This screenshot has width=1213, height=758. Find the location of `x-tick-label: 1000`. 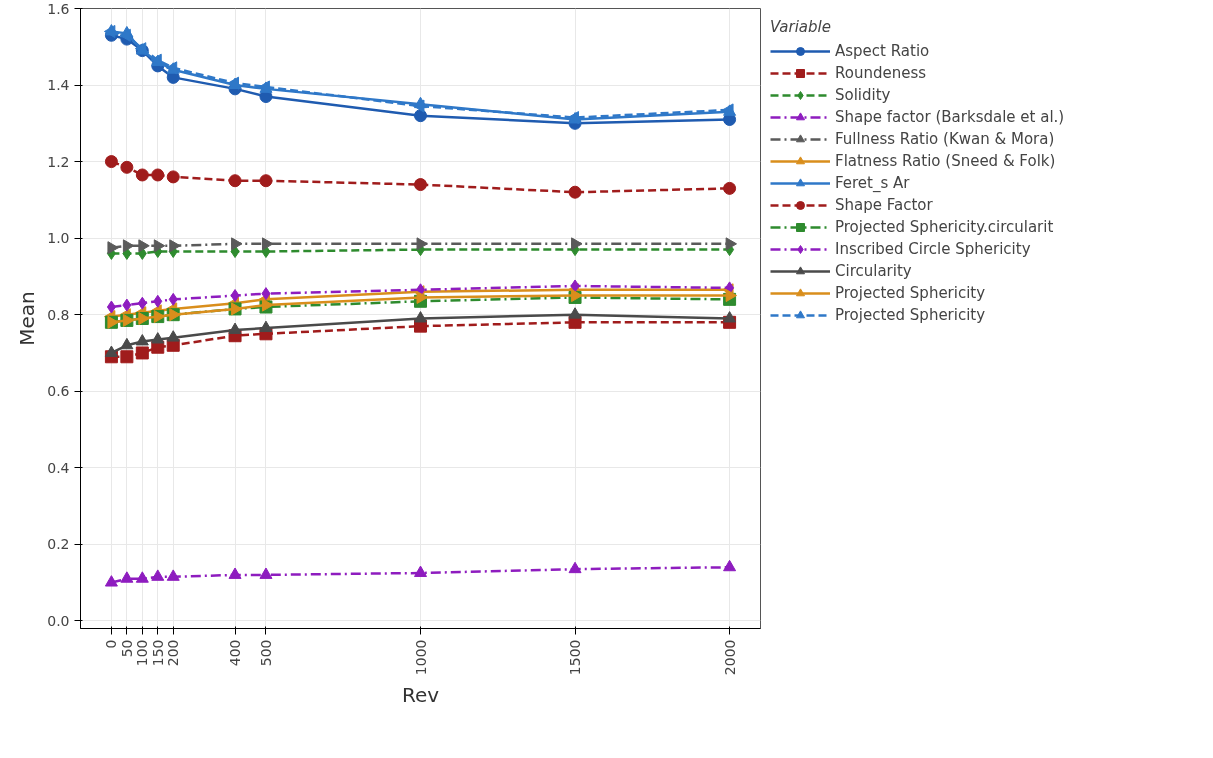

x-tick-label: 1000 is located at coordinates (420, 657).